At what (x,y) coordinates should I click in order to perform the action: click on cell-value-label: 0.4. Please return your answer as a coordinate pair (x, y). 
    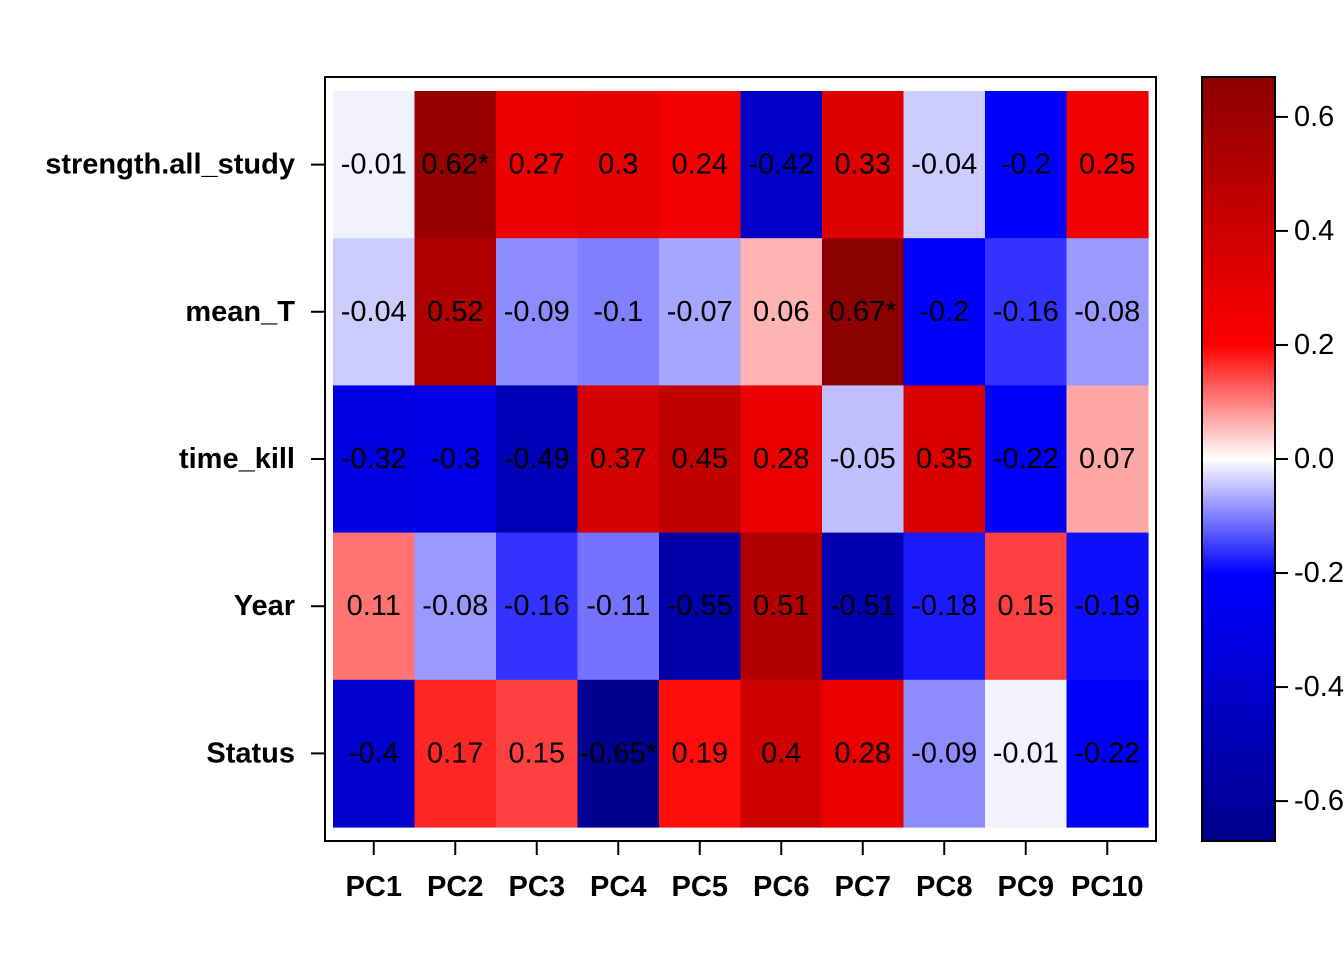
    Looking at the image, I should click on (781, 753).